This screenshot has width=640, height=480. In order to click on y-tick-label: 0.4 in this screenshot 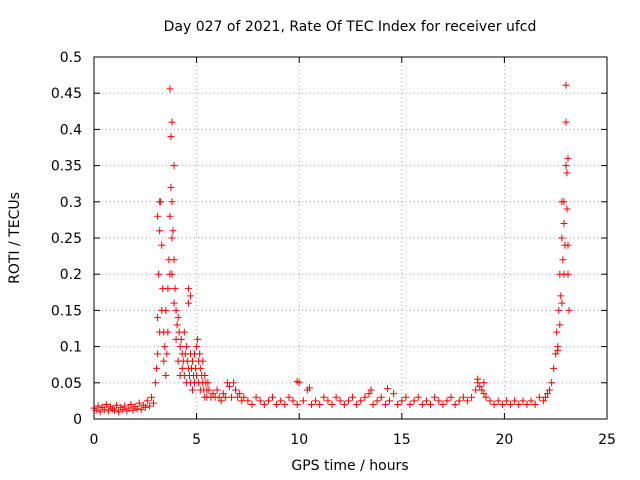, I will do `click(71, 130)`.